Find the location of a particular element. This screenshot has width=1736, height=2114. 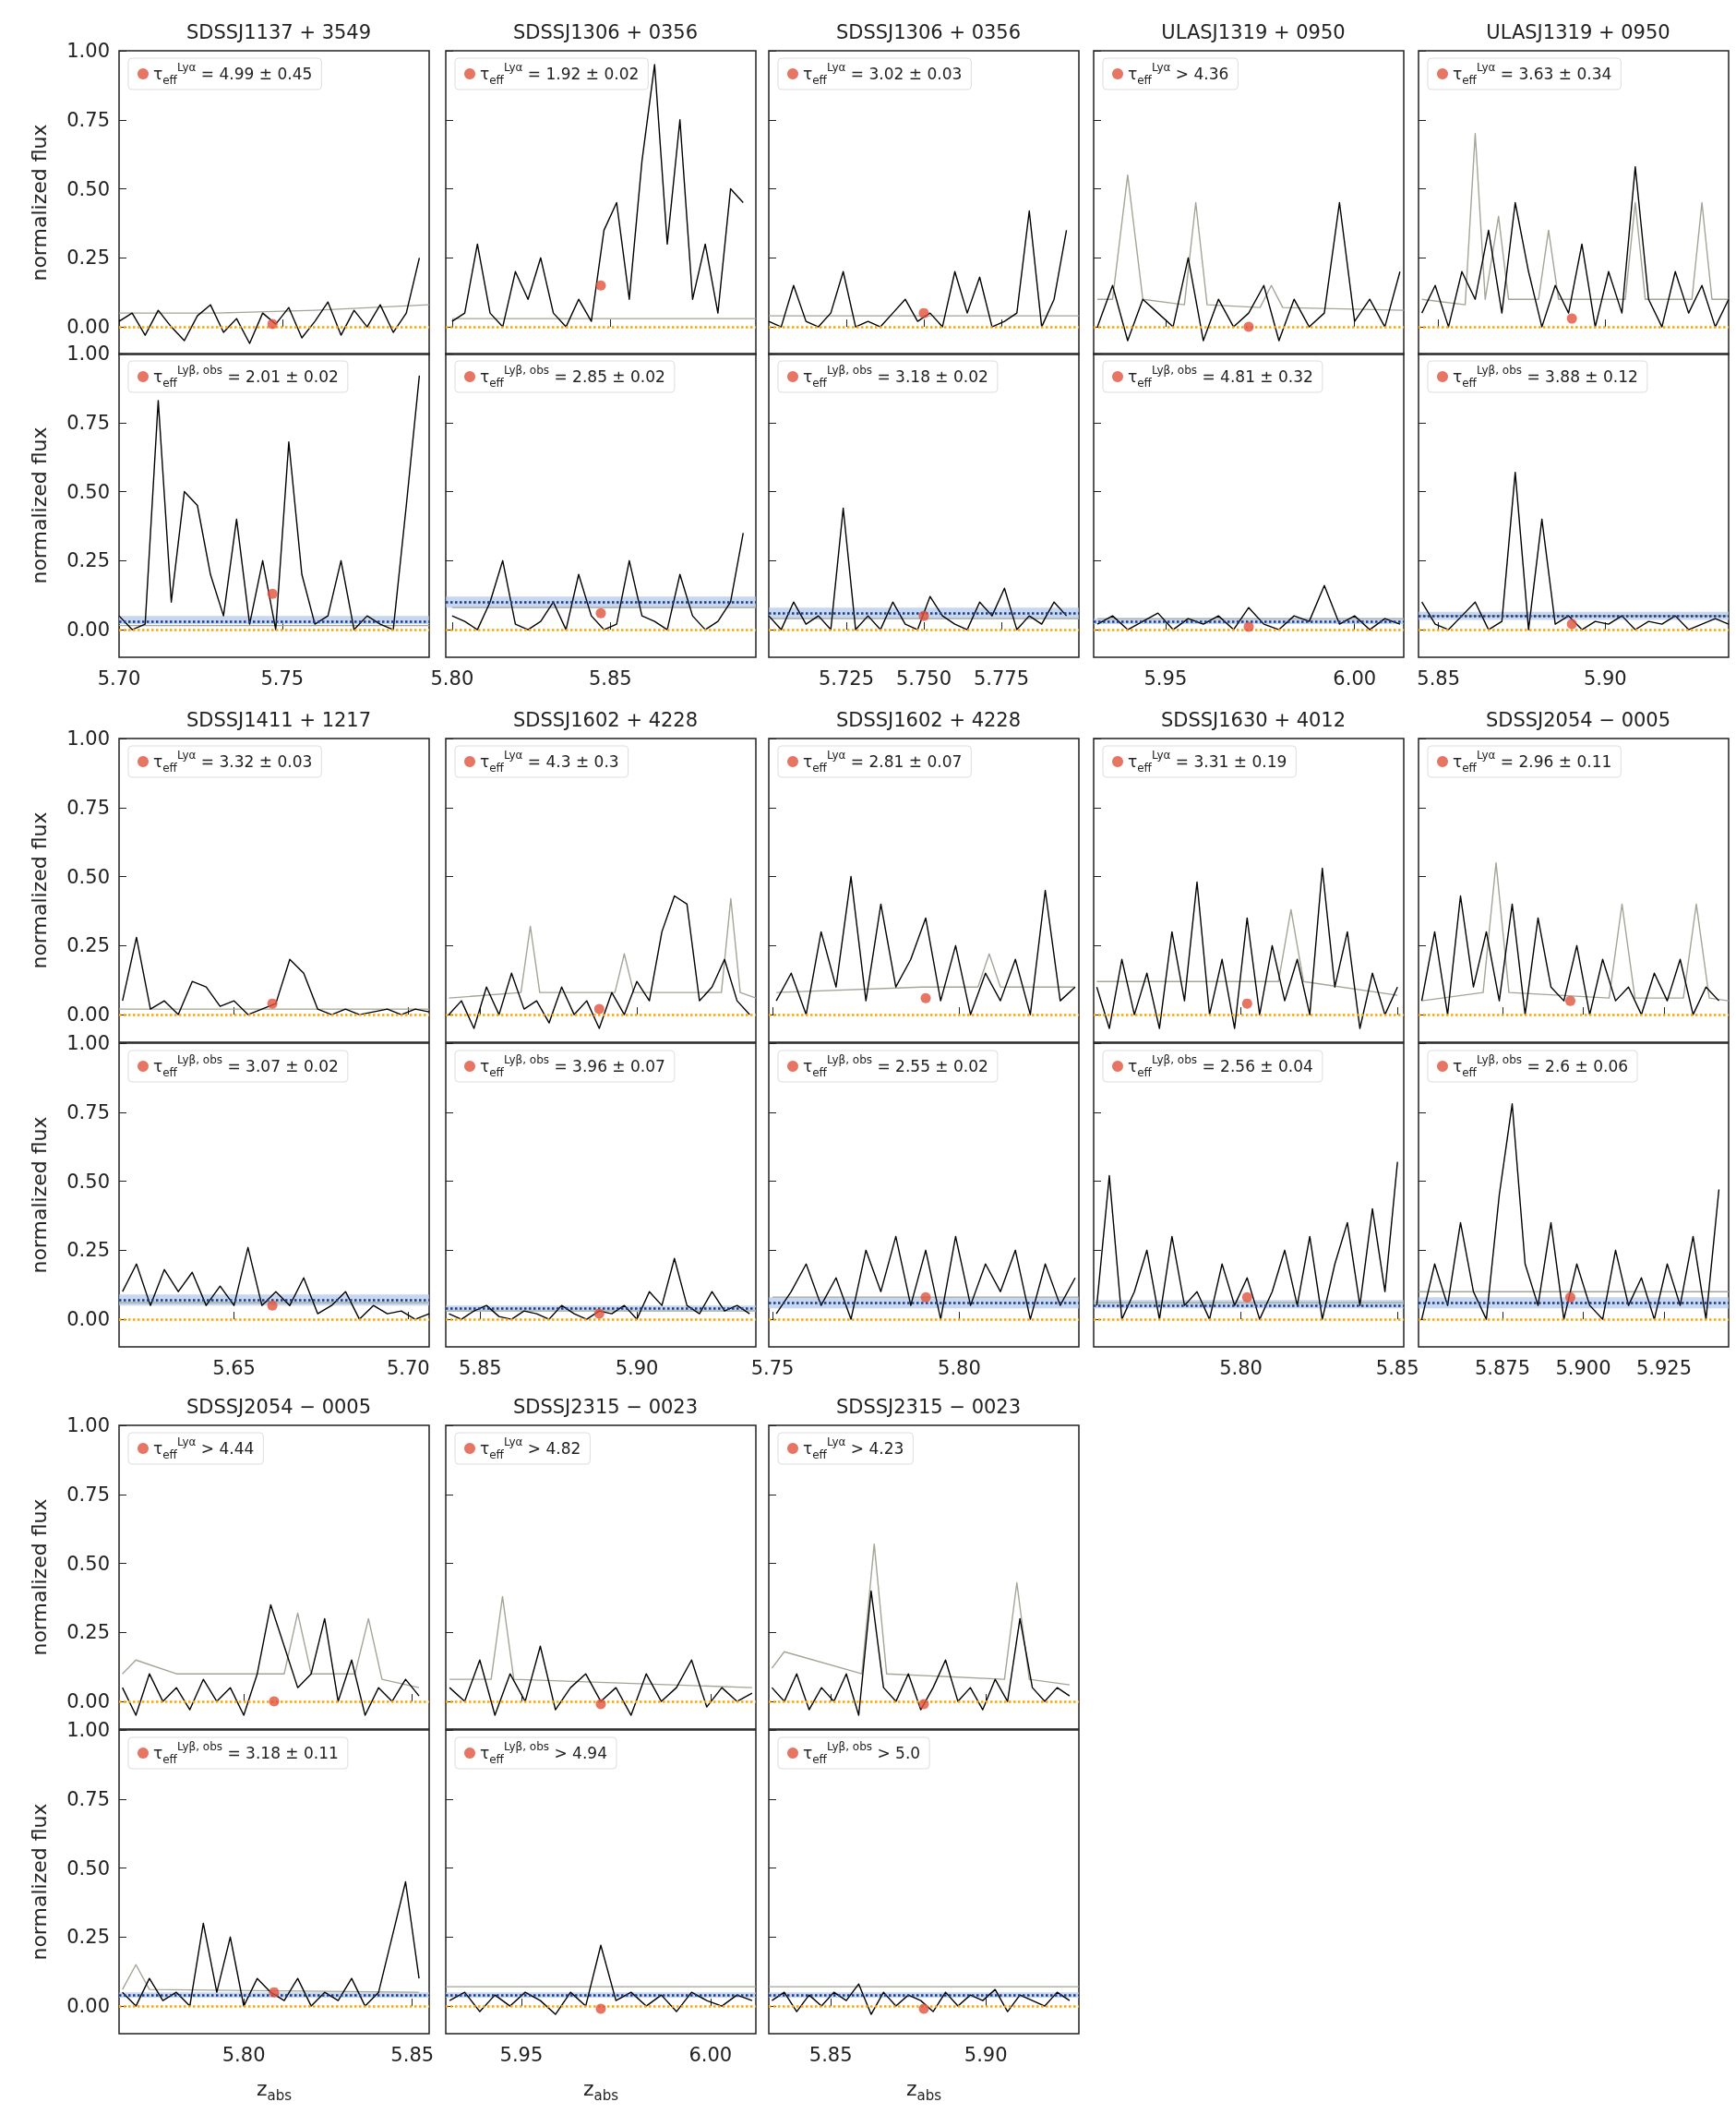

x-tick-label: 5.775 is located at coordinates (1001, 679).